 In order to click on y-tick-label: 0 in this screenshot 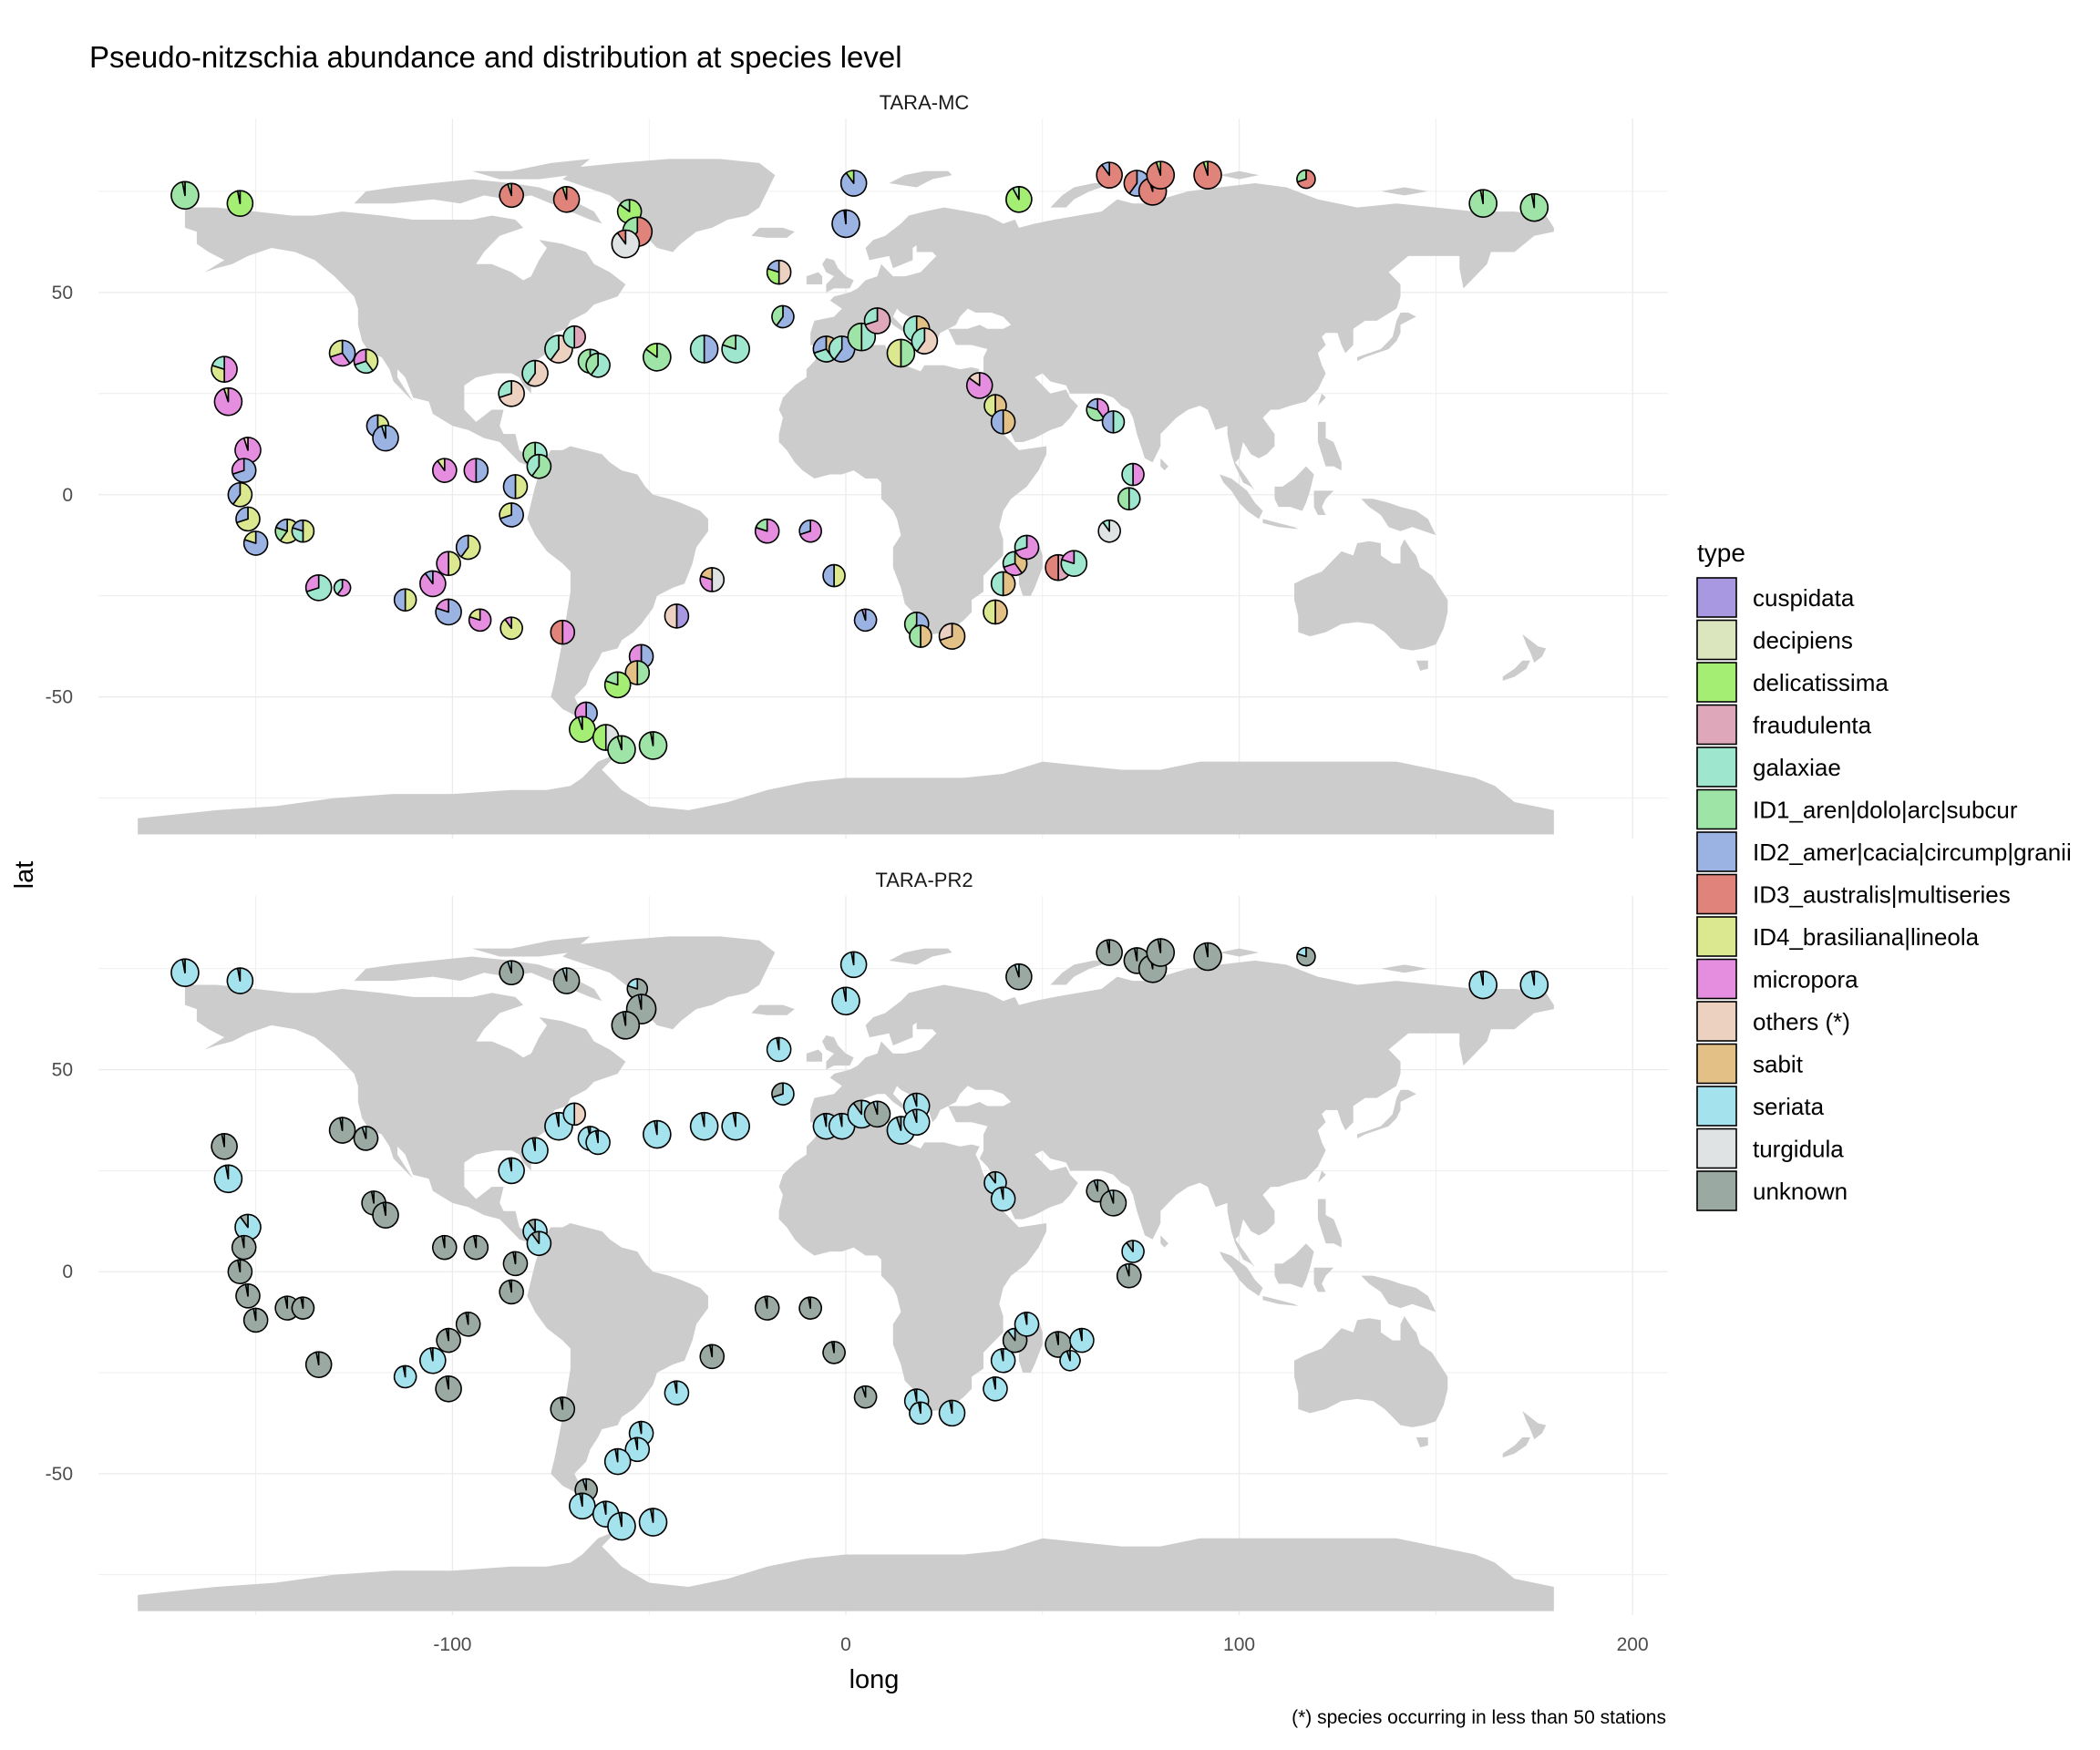, I will do `click(68, 496)`.